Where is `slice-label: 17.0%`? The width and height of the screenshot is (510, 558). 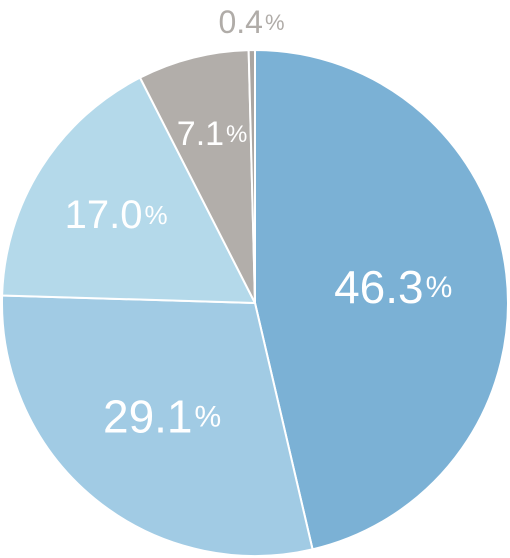 slice-label: 17.0% is located at coordinates (116, 215).